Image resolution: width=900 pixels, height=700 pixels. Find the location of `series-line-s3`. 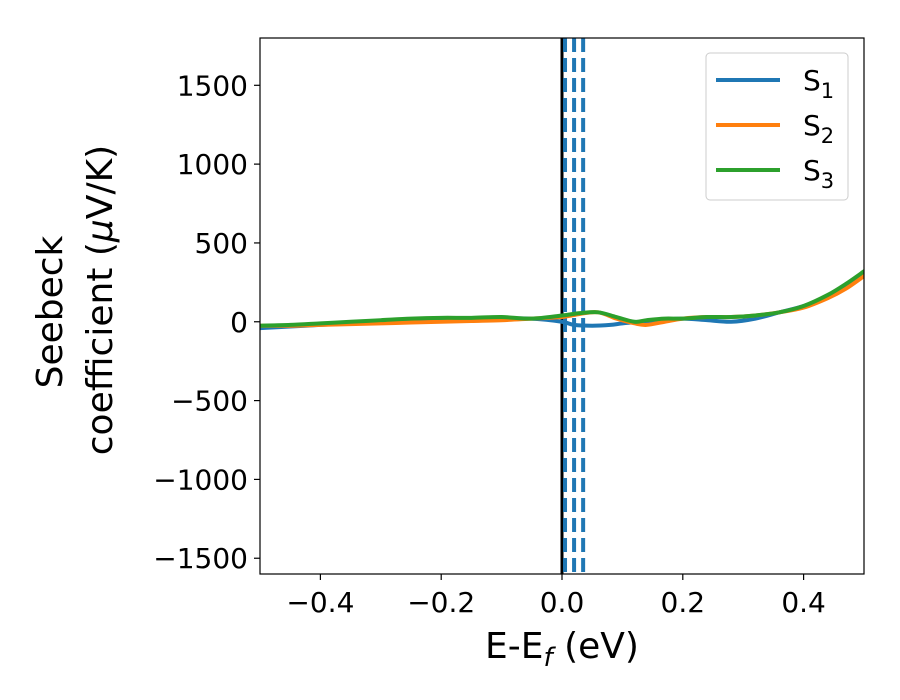

series-line-s3 is located at coordinates (562, 298).